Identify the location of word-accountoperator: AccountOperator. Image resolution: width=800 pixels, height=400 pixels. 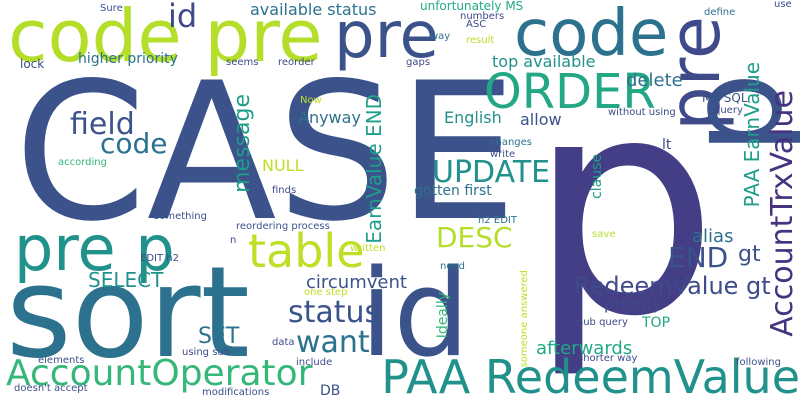
(159, 373).